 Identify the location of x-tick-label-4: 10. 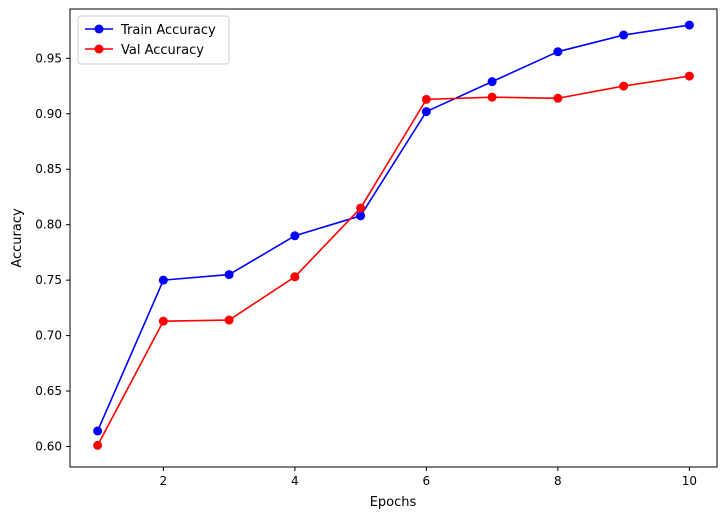
(689, 481).